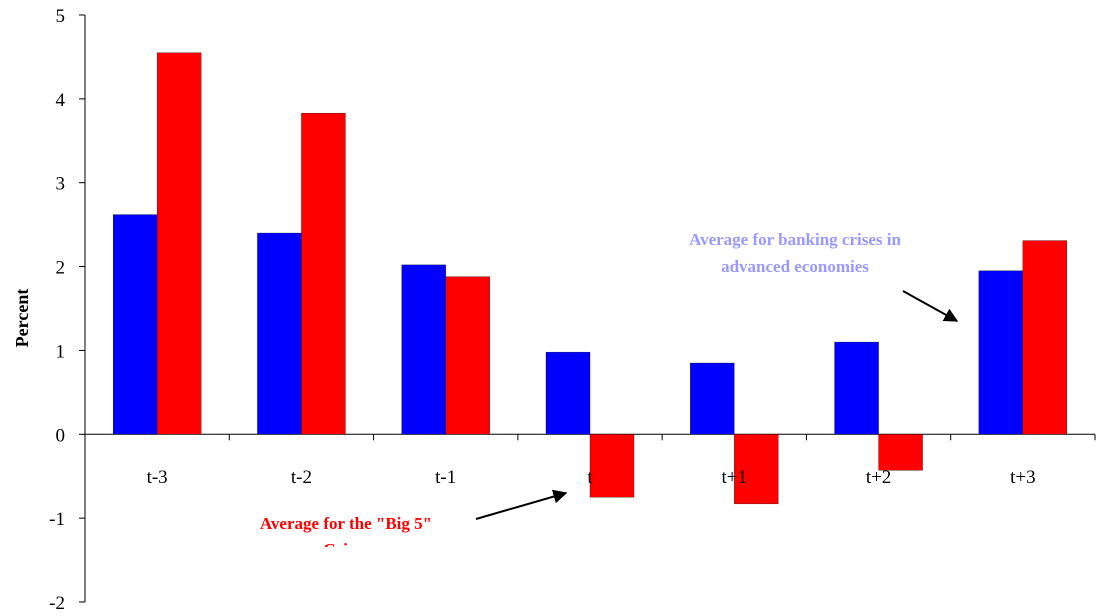 The width and height of the screenshot is (1099, 616). I want to click on y-tick-label: 1, so click(61, 351).